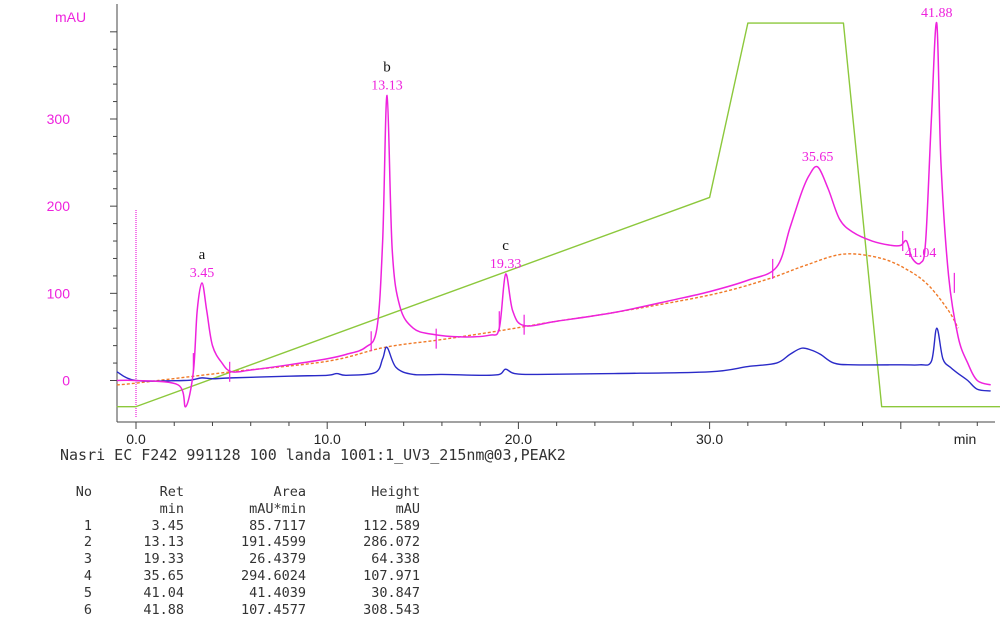 The width and height of the screenshot is (1000, 632). I want to click on cell-area: 294.6024, so click(273, 575).